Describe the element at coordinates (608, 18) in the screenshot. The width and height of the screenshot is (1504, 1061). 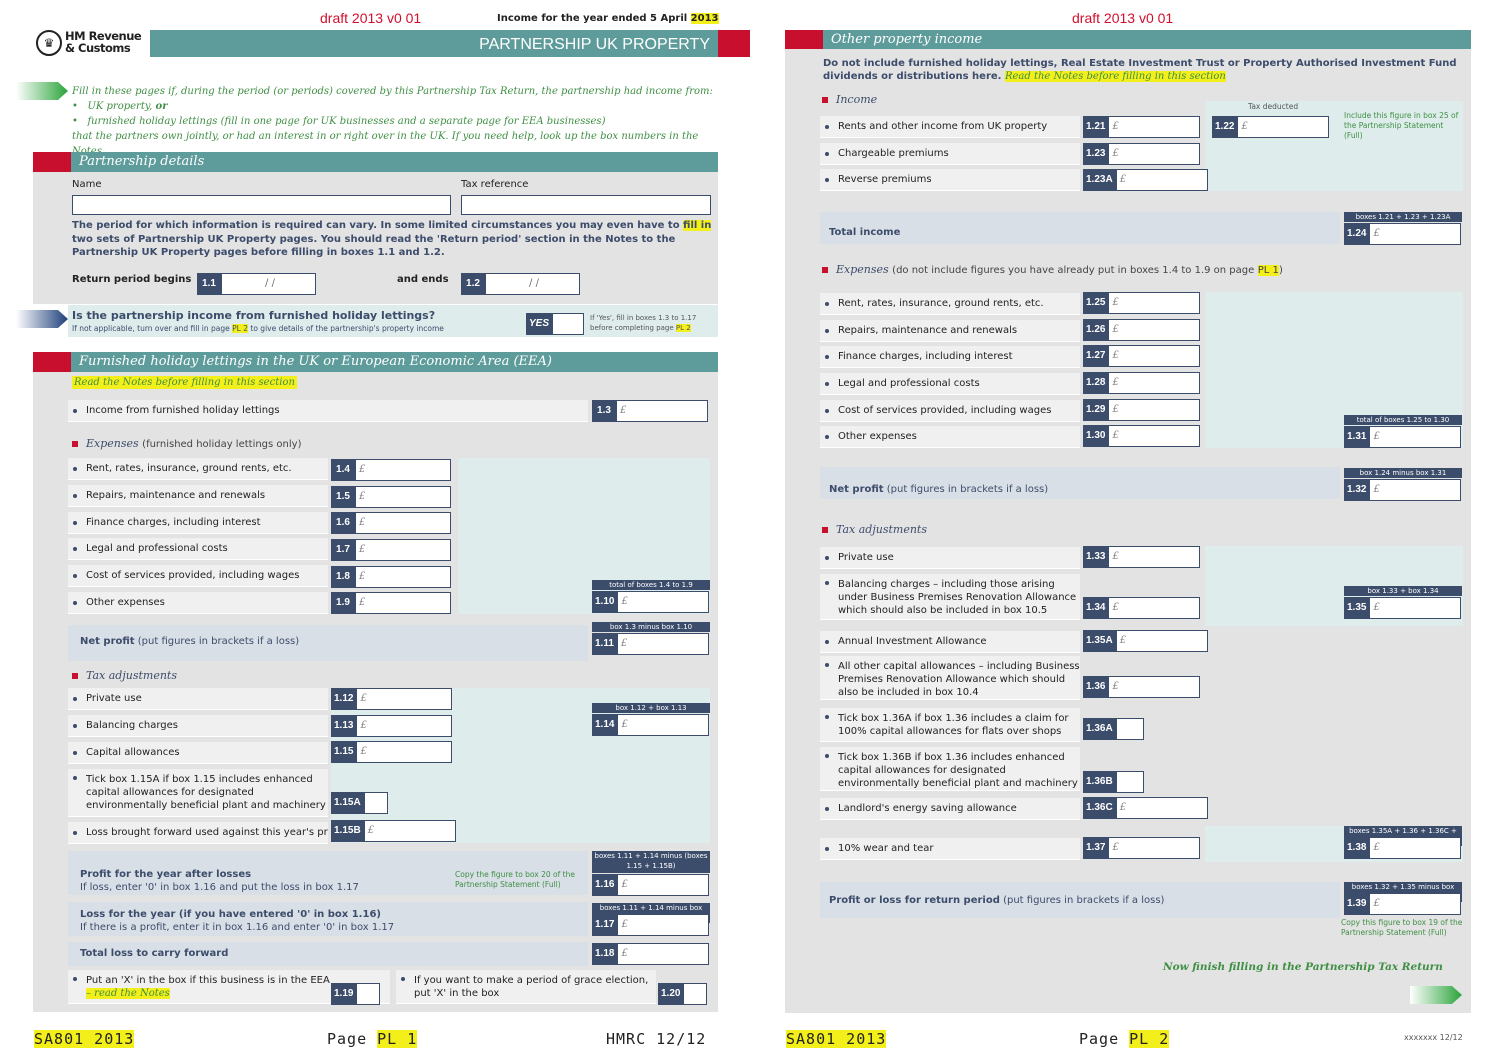
I see `year-text: Income for the year ended 5 April 2013` at that location.